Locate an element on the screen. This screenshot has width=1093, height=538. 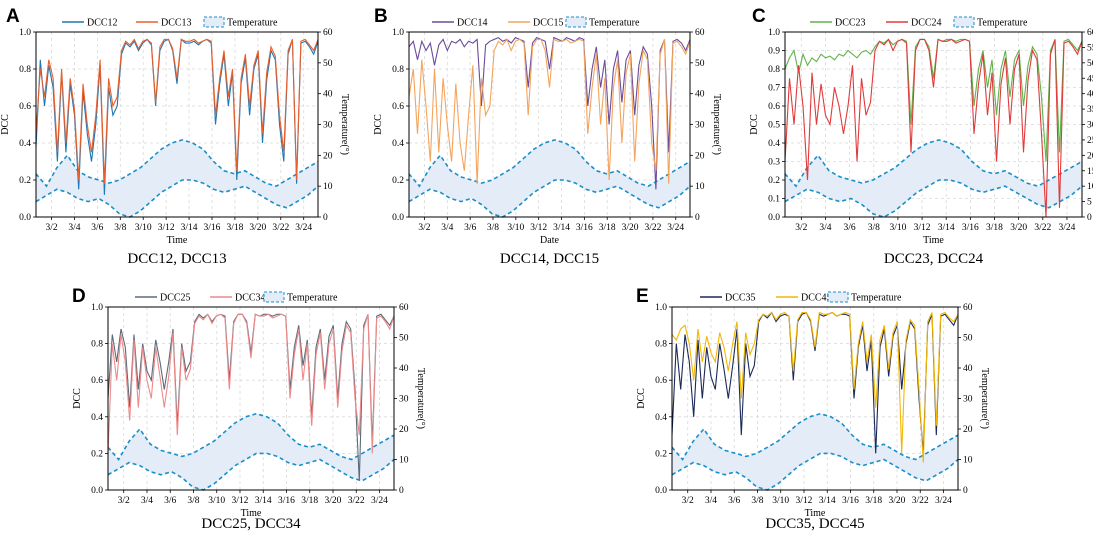
legend-label-dcc24: DCC24 is located at coordinates (926, 23).